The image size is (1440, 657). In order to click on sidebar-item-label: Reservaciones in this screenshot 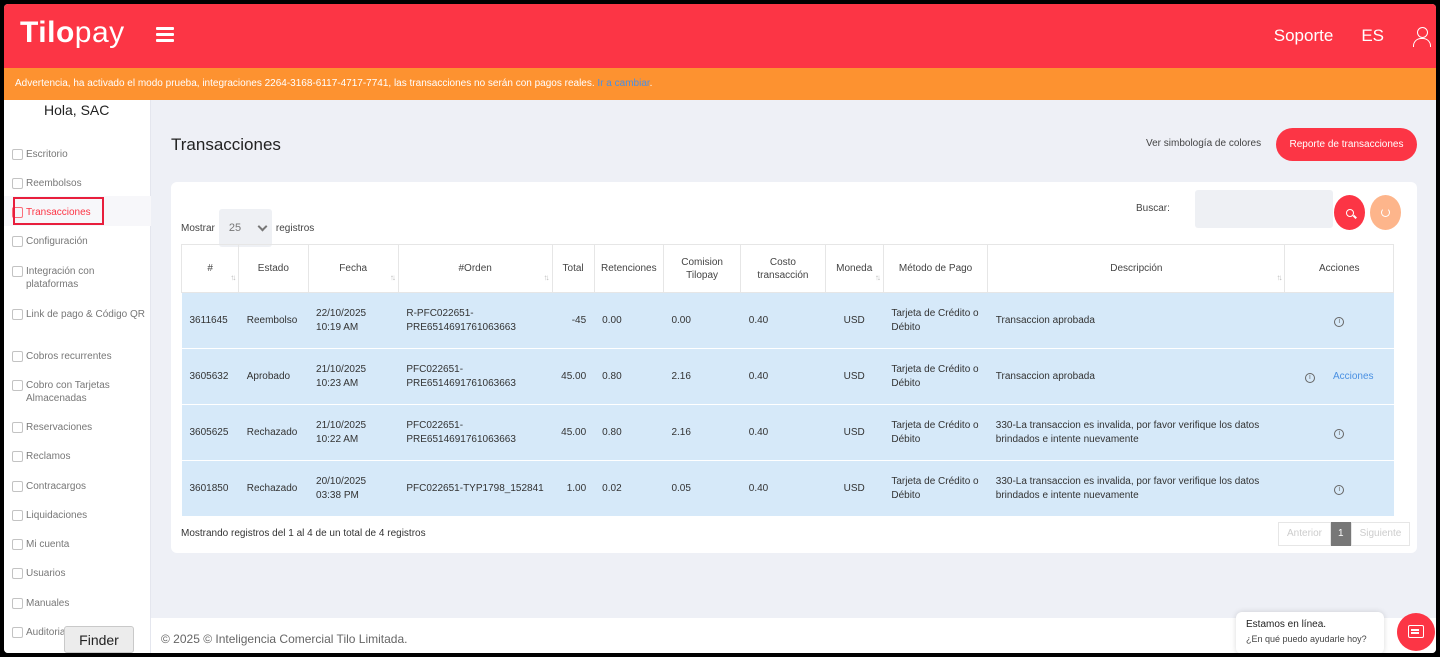, I will do `click(59, 427)`.